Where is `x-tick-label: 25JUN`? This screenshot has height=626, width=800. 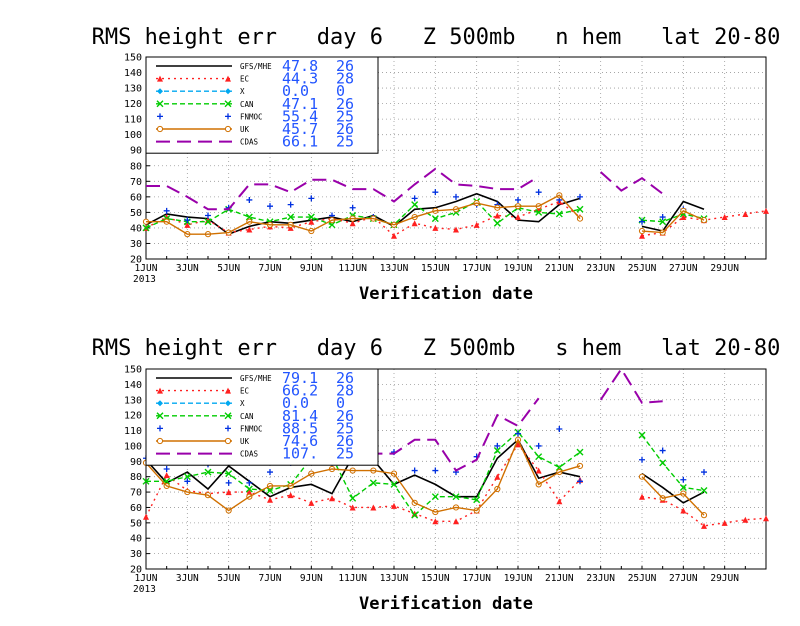 x-tick-label: 25JUN is located at coordinates (642, 578).